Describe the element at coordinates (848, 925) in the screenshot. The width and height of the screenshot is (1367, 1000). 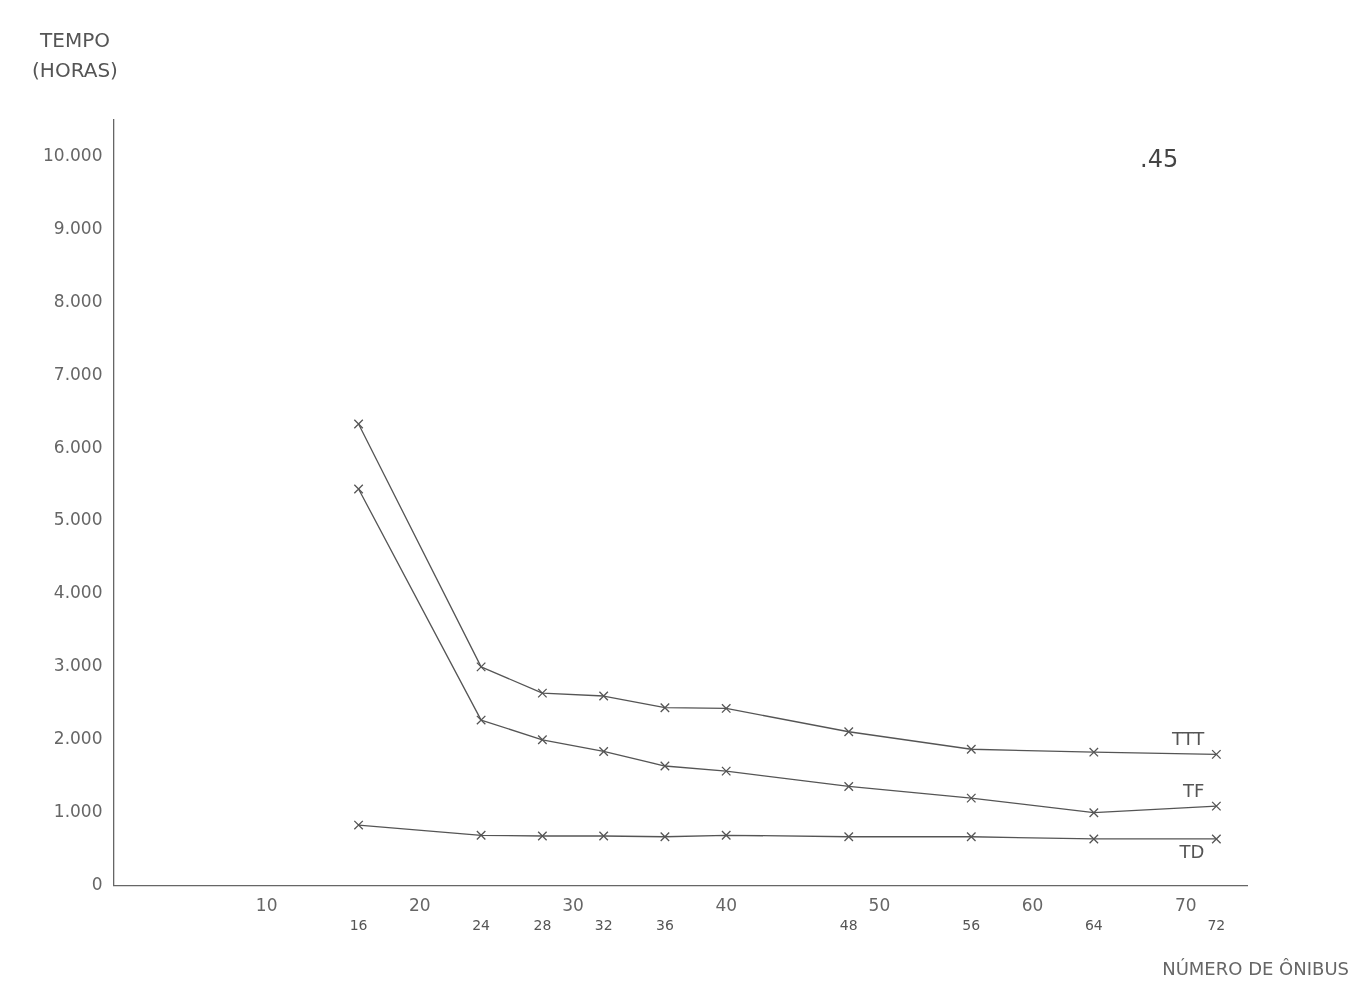
I see `text: 48` at that location.